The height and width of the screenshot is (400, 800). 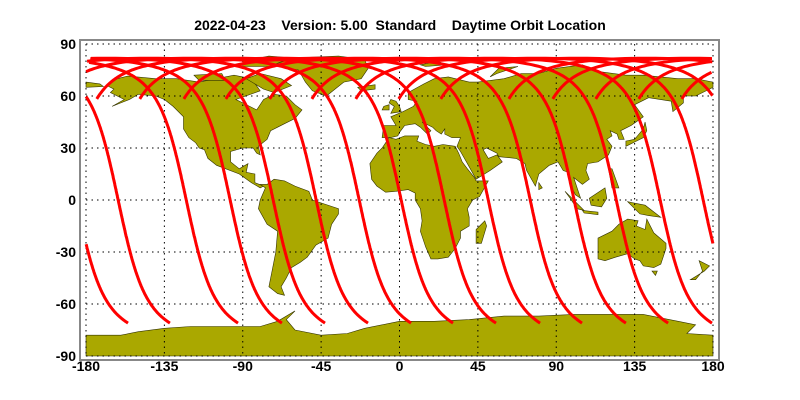 I want to click on x-tick-label: 45, so click(x=478, y=366).